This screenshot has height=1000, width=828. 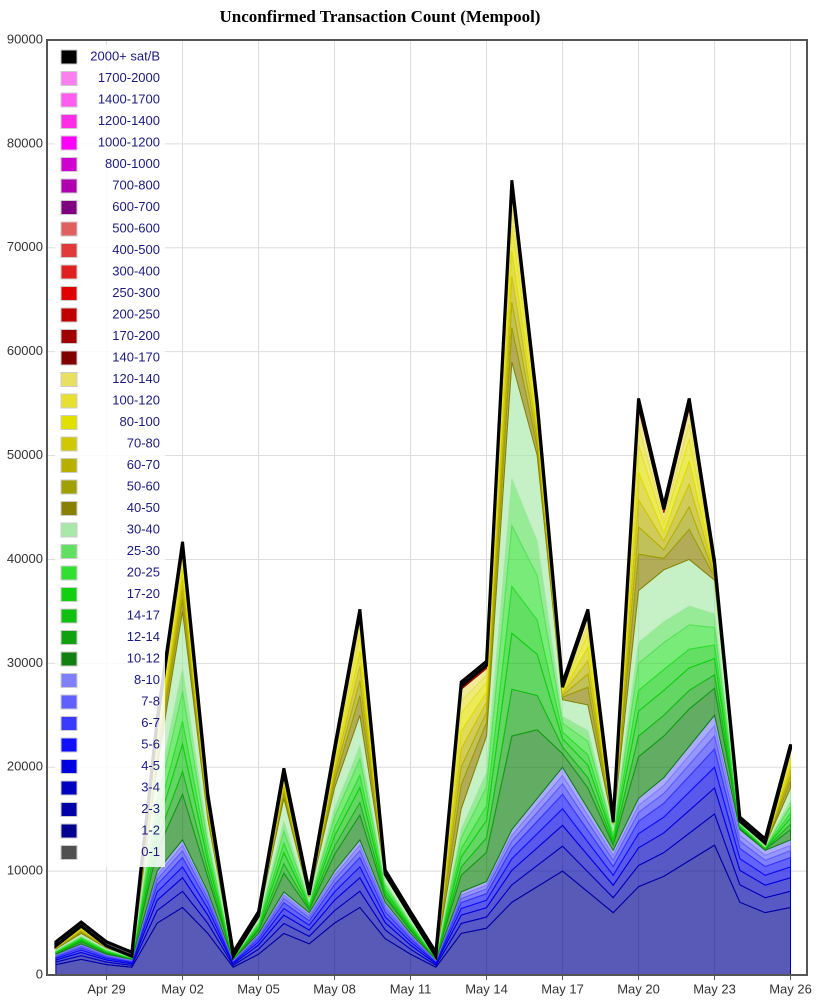 What do you see at coordinates (136, 270) in the screenshot?
I see `legend-label: 300-400` at bounding box center [136, 270].